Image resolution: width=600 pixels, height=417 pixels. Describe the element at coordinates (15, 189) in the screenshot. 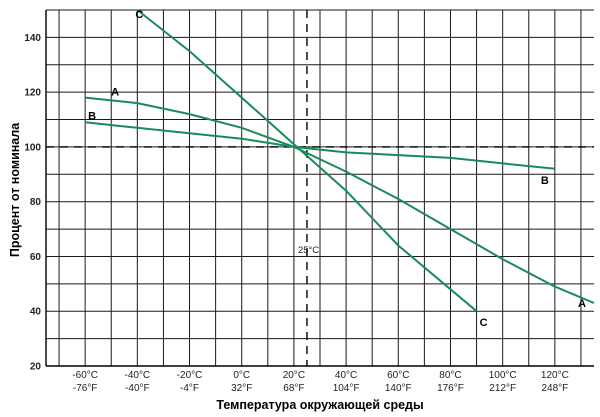

I see `y-axis-title: Процент от номинала` at that location.